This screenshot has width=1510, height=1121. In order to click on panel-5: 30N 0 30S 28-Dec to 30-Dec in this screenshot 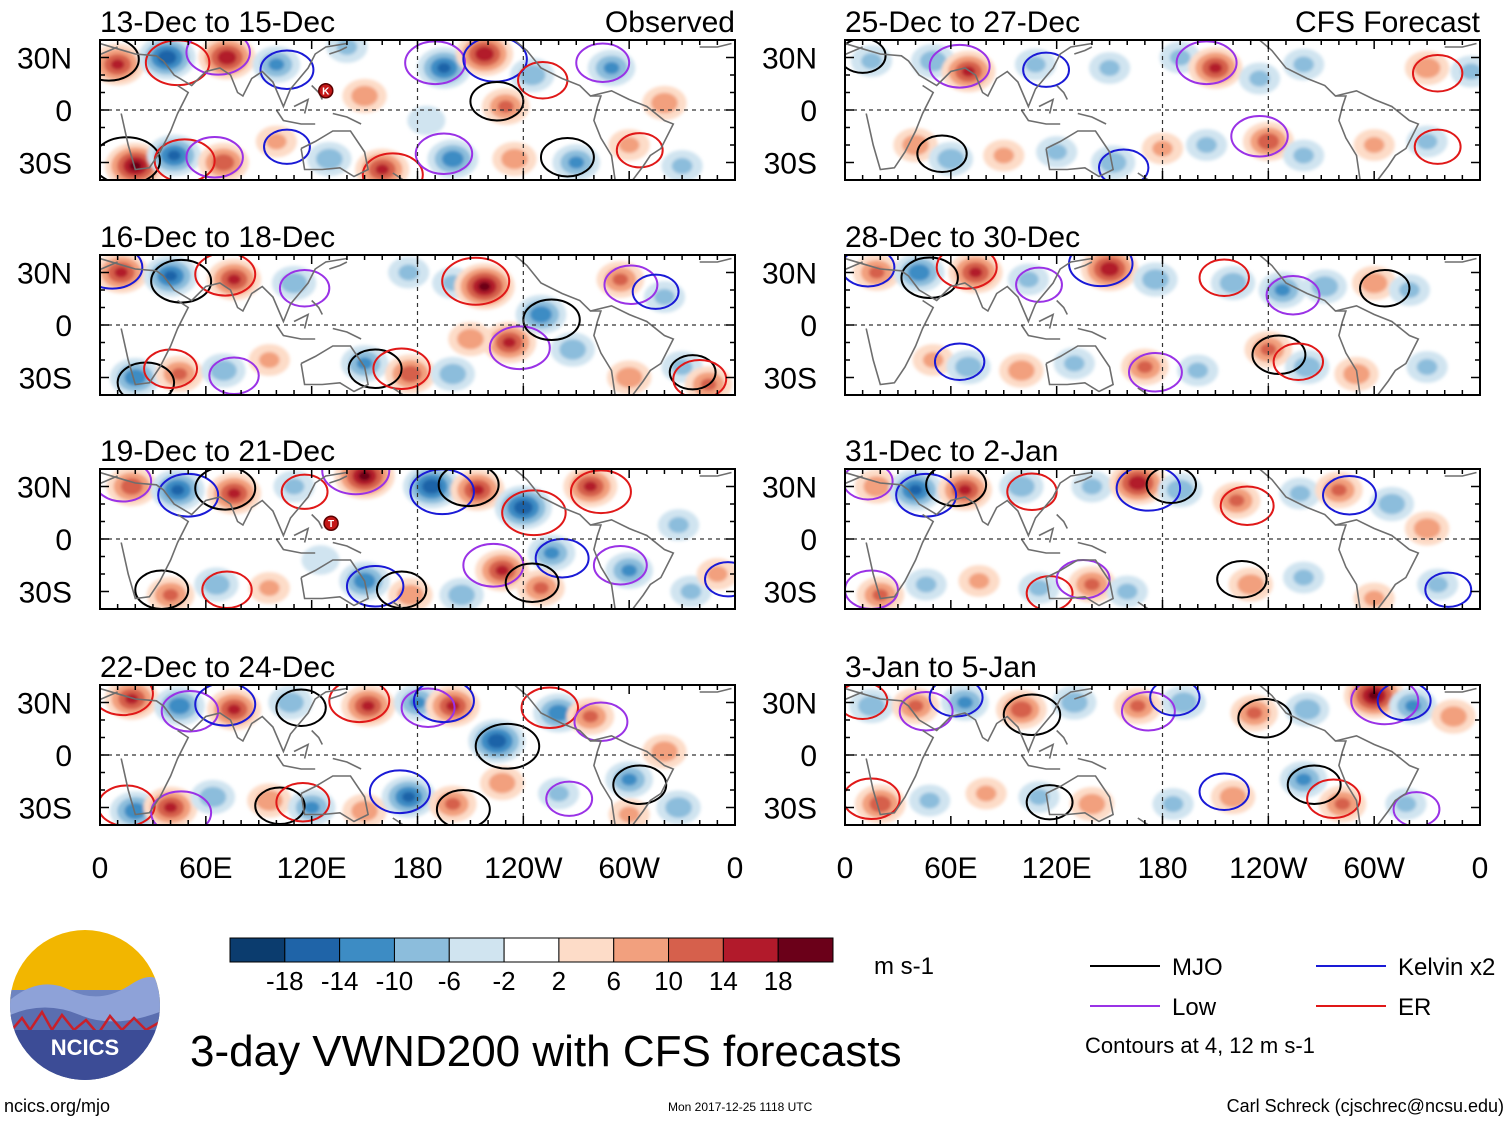, I will do `click(1121, 308)`.